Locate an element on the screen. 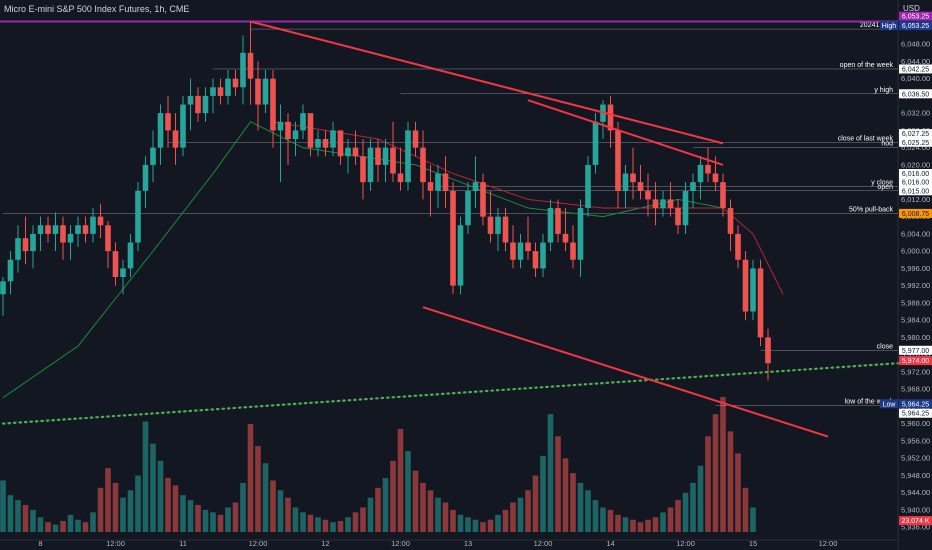  price-tag-text: 5,974.00 is located at coordinates (915, 361).